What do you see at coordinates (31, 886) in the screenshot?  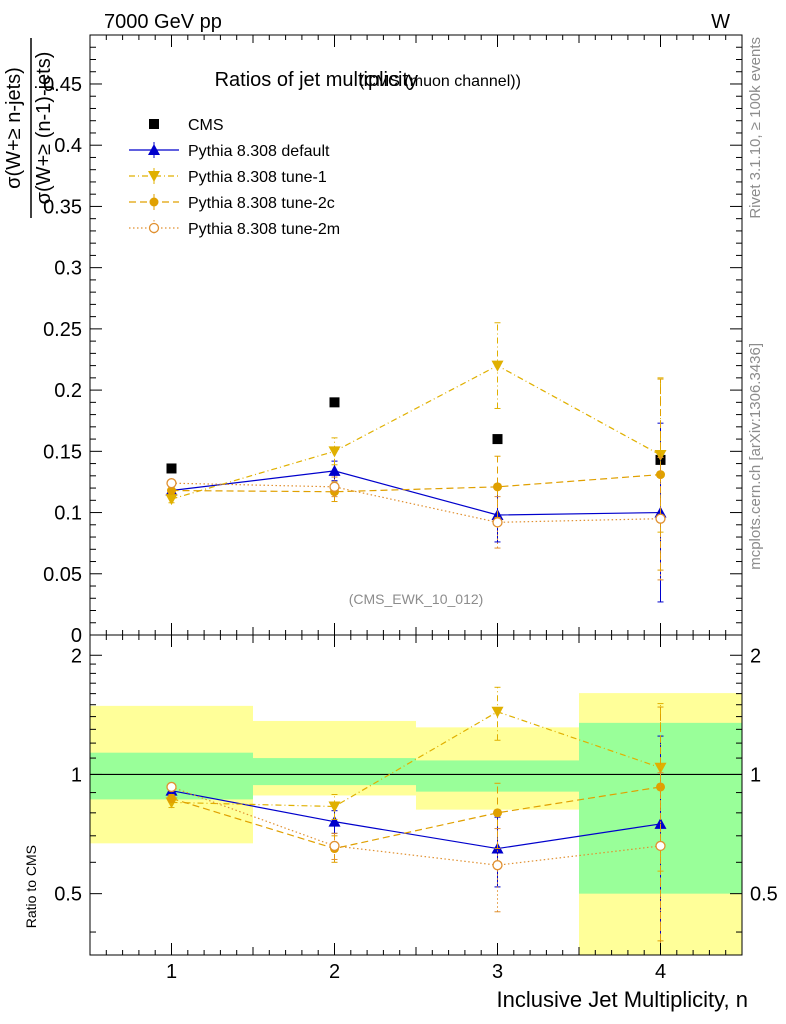 I see `ratio-y-label: Ratio to CMS` at bounding box center [31, 886].